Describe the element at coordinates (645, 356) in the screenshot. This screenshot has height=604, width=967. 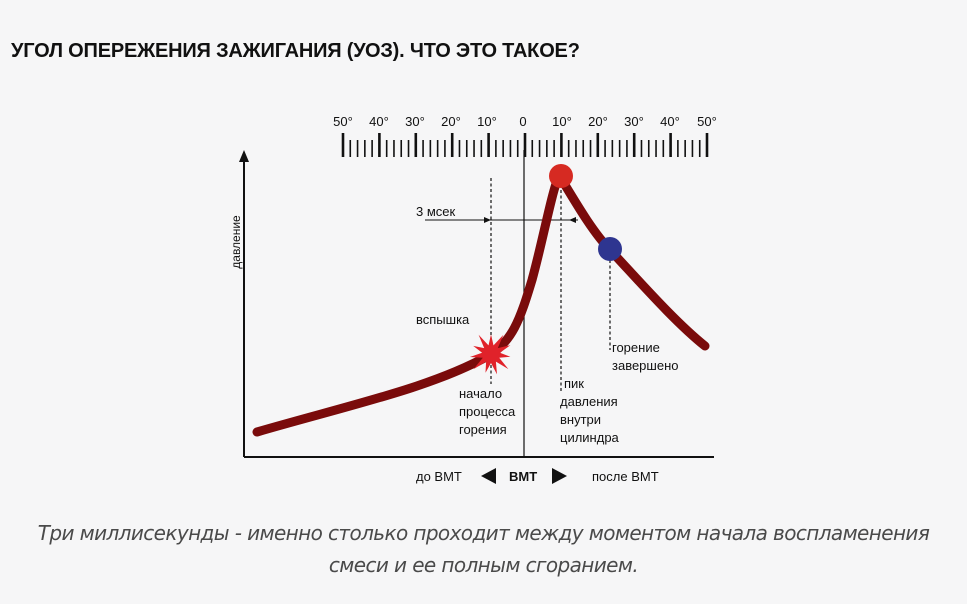
I see `combustion-end-label: горение завершено` at that location.